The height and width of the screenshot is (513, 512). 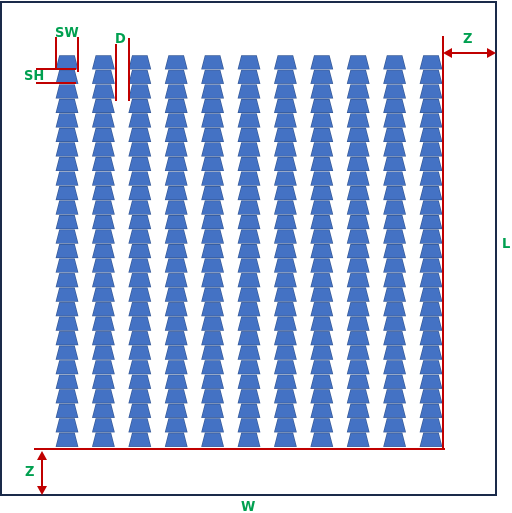 What do you see at coordinates (491, 53) in the screenshot?
I see `z-top-arrowhead-right` at bounding box center [491, 53].